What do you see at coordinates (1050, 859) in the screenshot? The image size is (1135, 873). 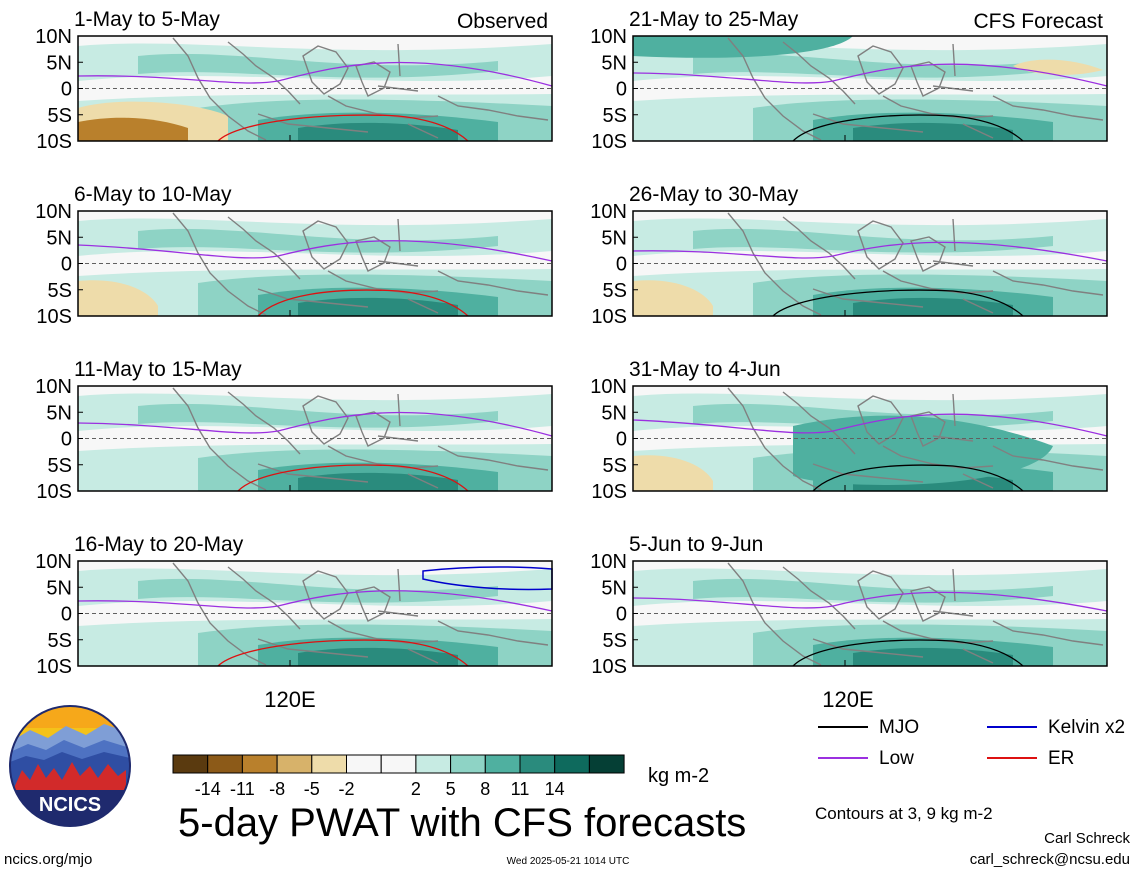 I see `author-email: carl_schreck@ncsu.edu` at bounding box center [1050, 859].